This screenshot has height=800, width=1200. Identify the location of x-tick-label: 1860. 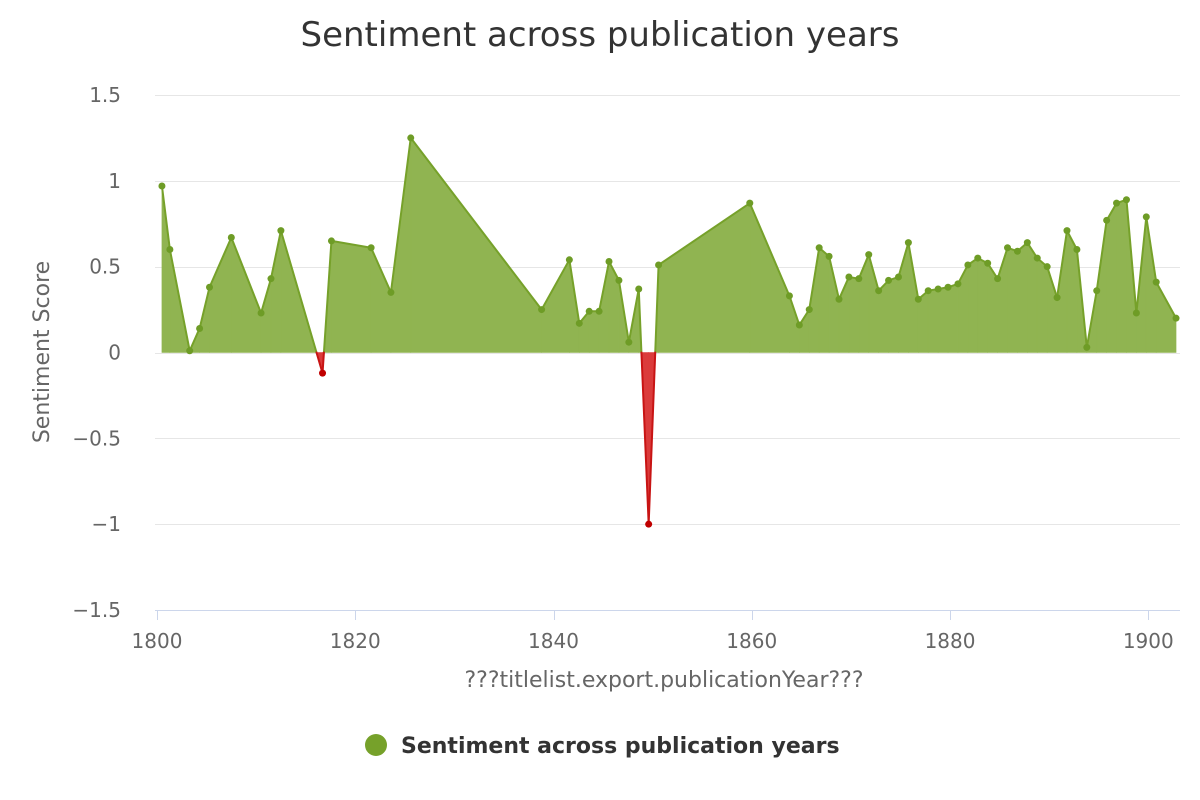
(751, 641).